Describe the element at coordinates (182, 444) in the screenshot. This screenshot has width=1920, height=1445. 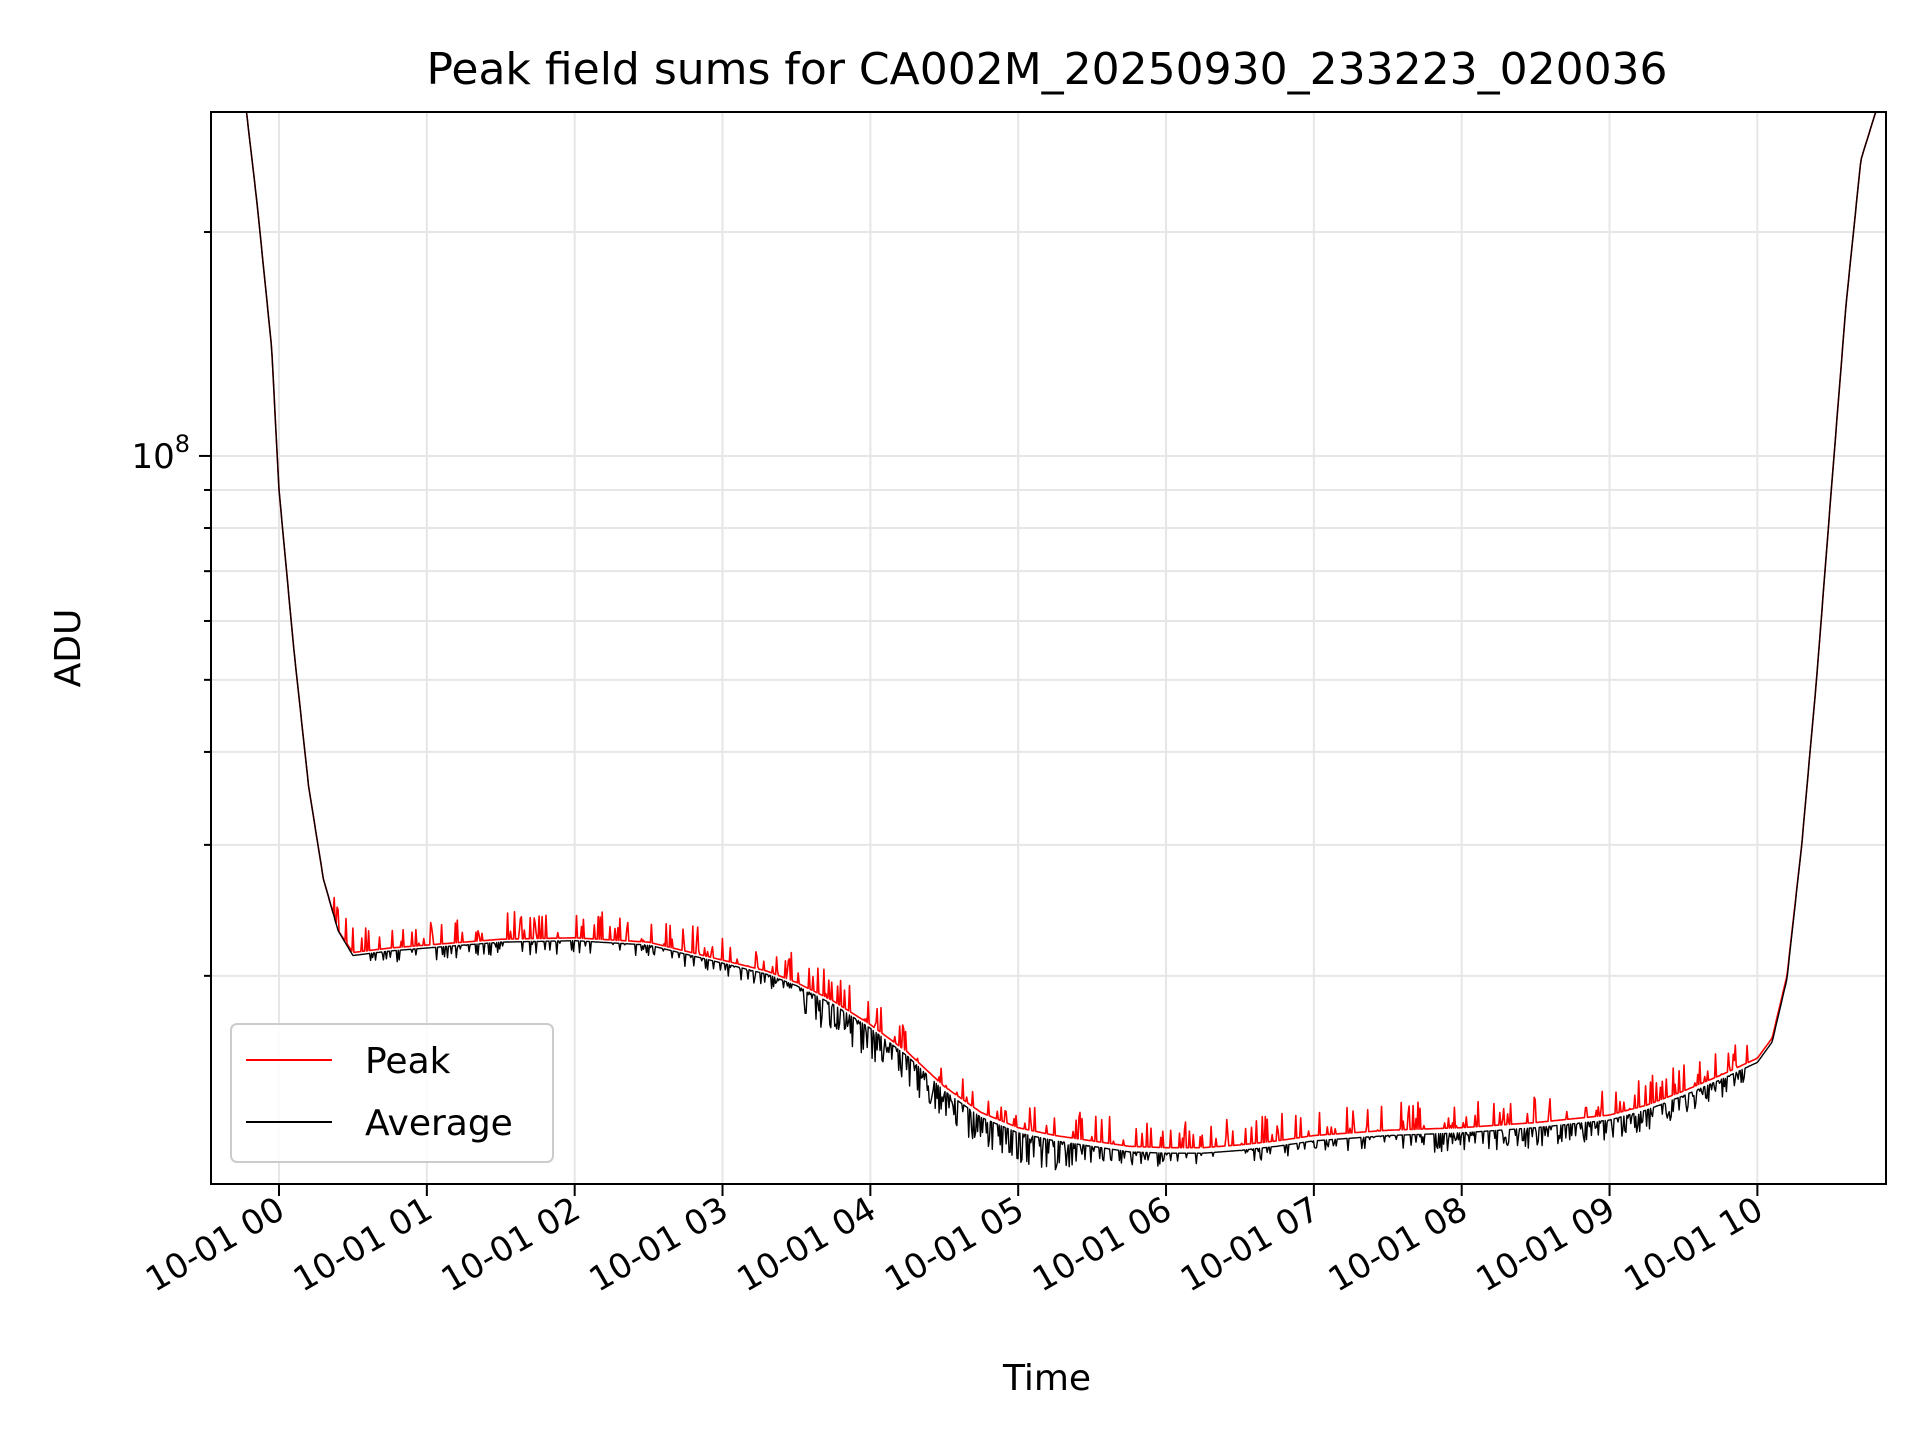
I see `y-tick-label-exponent: 8` at that location.